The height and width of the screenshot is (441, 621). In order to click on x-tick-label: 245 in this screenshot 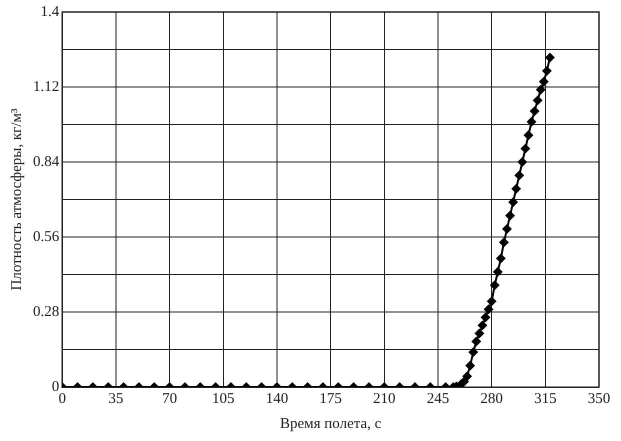, I will do `click(438, 398)`.